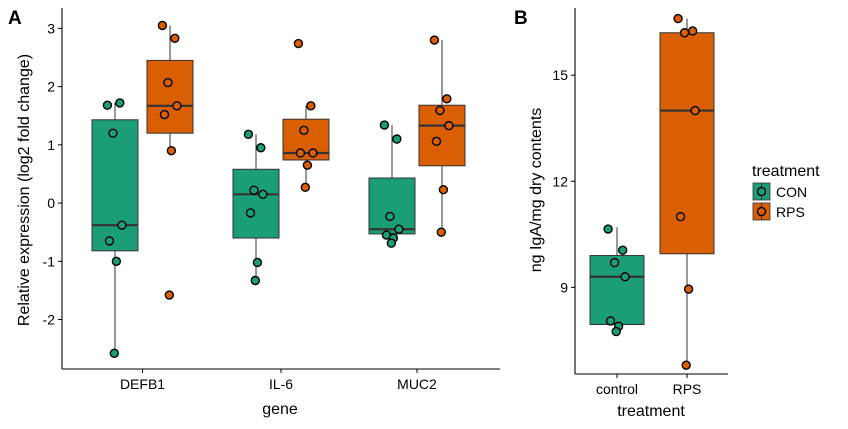 This screenshot has width=848, height=429. I want to click on panel-a-y-tick-label: 1, so click(51, 145).